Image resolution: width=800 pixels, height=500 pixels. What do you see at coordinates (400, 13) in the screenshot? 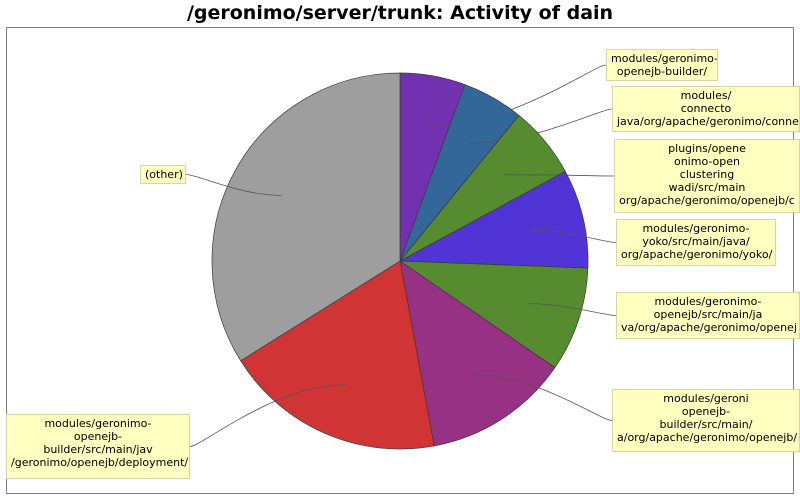
I see `chart-title: /geronimo/server/trunk: Activity of dain` at bounding box center [400, 13].